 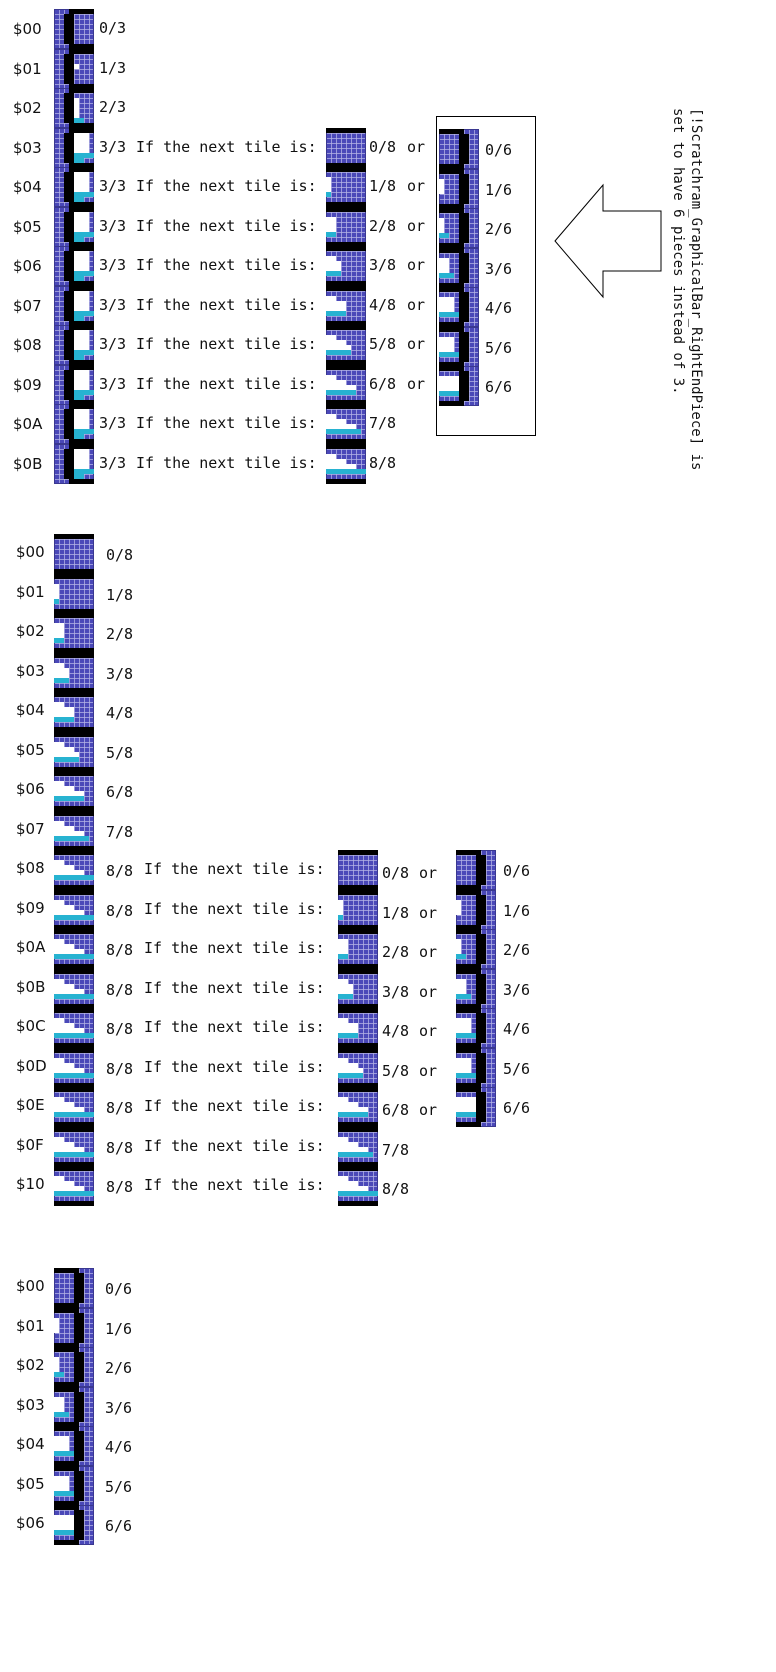 I want to click on table-row: $04 4/6, so click(x=100, y=1447).